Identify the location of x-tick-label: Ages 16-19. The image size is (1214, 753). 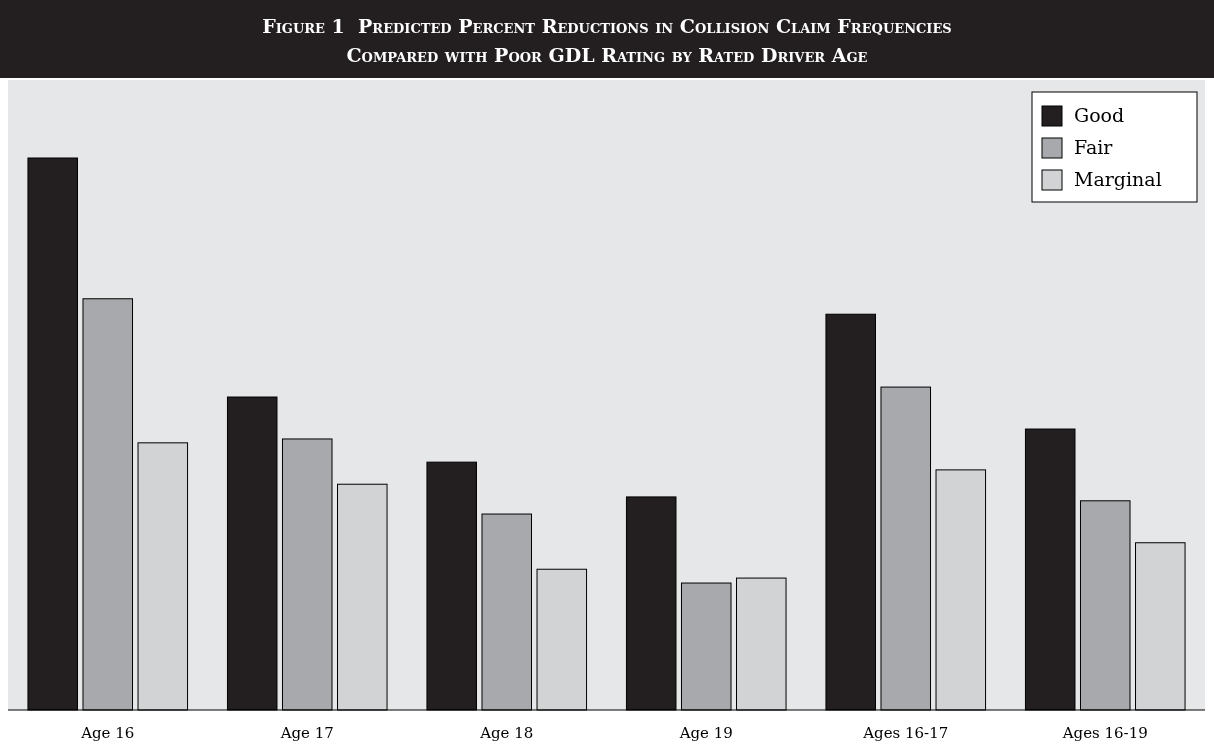
(1104, 733).